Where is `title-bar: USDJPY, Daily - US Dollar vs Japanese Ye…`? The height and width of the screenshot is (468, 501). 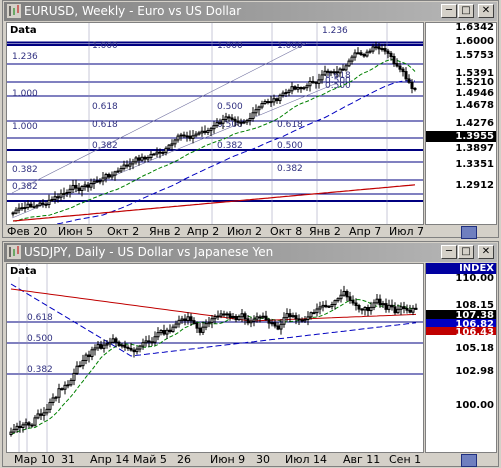 title-bar: USDJPY, Daily - US Dollar vs Japanese Ye… is located at coordinates (250, 252).